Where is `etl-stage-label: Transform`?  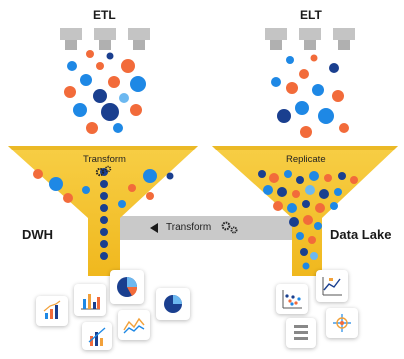
etl-stage-label: Transform is located at coordinates (104, 159).